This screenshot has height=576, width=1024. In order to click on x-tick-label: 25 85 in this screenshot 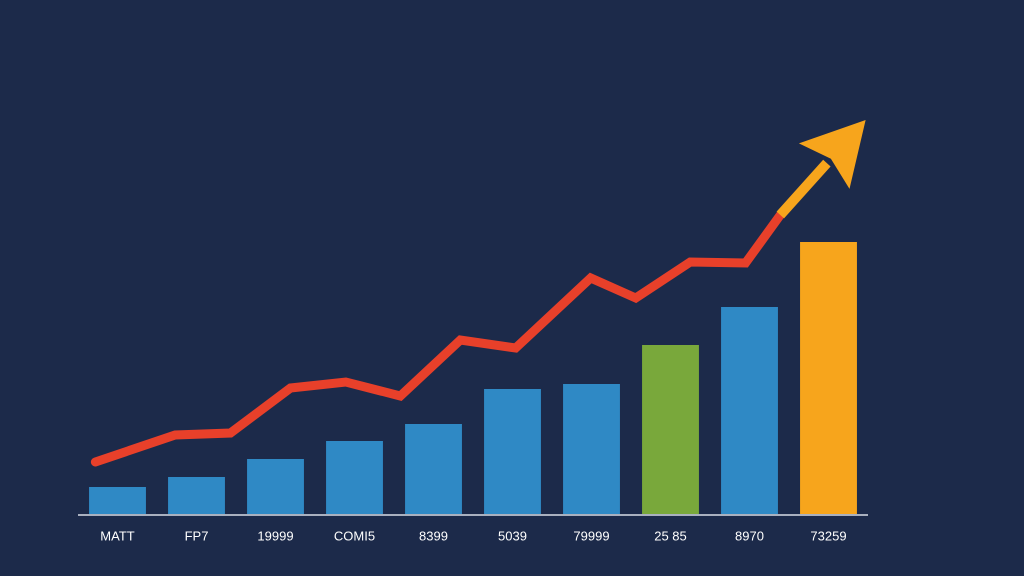, I will do `click(670, 535)`.